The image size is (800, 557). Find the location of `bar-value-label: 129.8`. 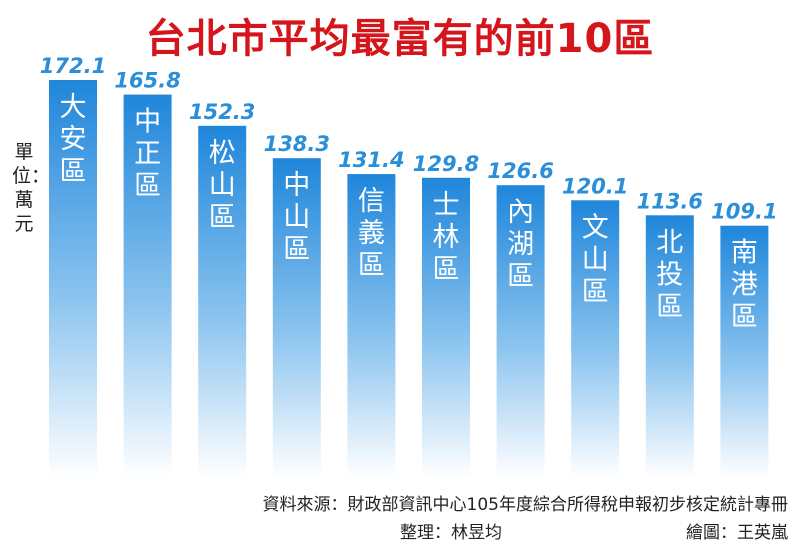

bar-value-label: 129.8 is located at coordinates (446, 164).